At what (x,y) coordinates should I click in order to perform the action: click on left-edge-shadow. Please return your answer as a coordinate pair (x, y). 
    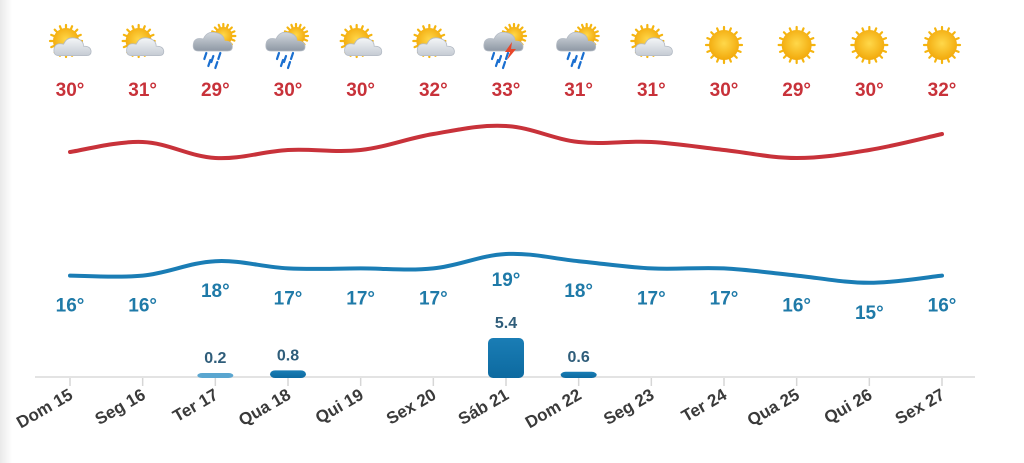
    Looking at the image, I should click on (6, 231).